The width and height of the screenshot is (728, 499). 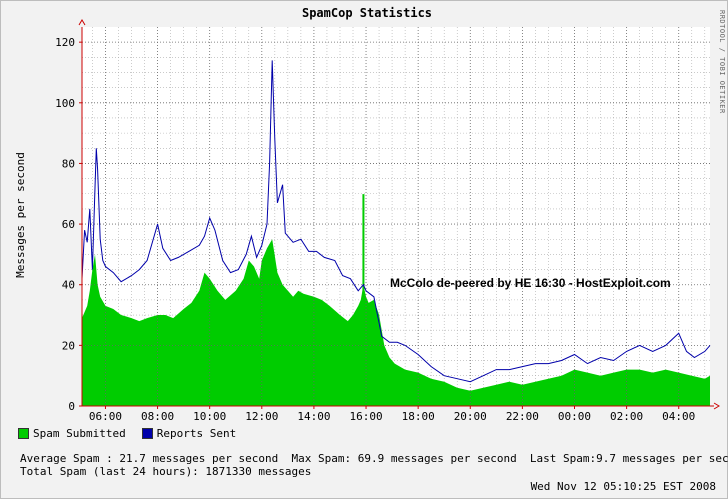 I want to click on y-tick-label: 0, so click(x=71, y=406).